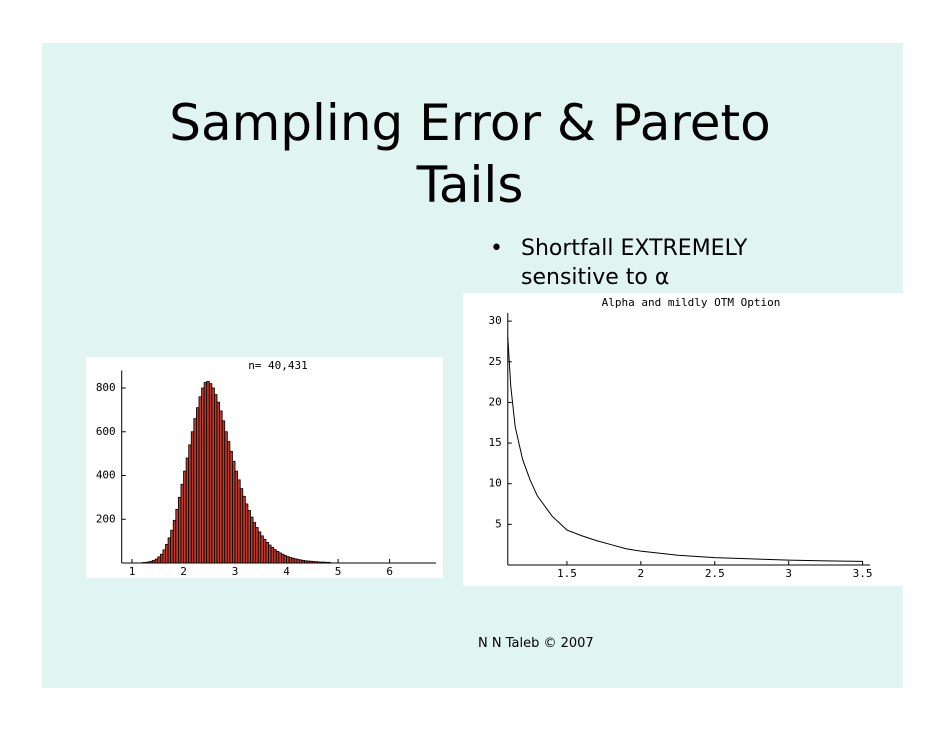  What do you see at coordinates (495, 320) in the screenshot?
I see `y-tick-label: 30` at bounding box center [495, 320].